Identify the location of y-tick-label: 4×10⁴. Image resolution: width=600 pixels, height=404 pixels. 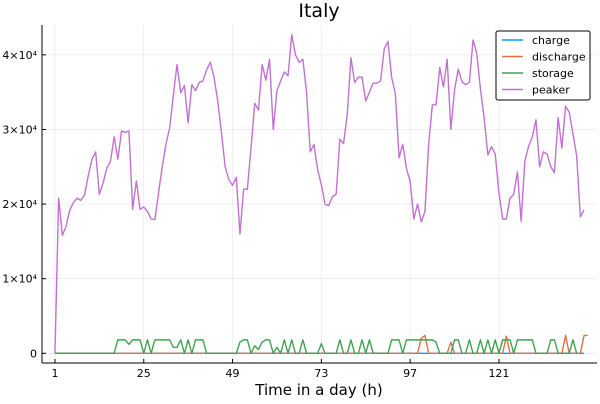
(19, 55).